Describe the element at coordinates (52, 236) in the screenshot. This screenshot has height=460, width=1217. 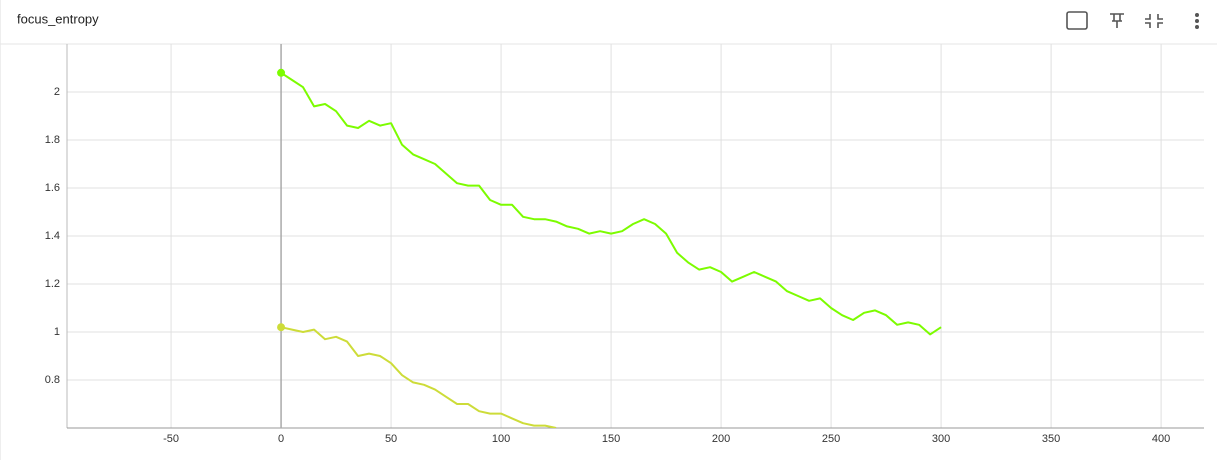
I see `y-tick-label: 1.4` at that location.